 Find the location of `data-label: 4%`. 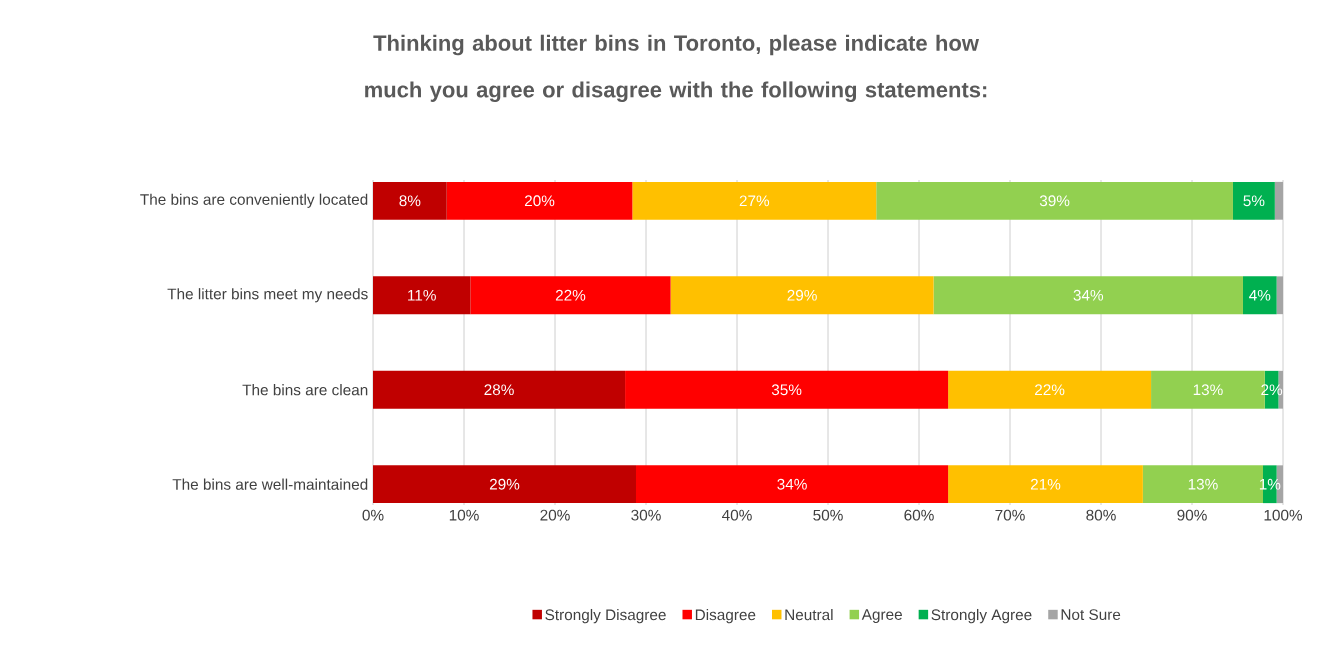

data-label: 4% is located at coordinates (1260, 295).